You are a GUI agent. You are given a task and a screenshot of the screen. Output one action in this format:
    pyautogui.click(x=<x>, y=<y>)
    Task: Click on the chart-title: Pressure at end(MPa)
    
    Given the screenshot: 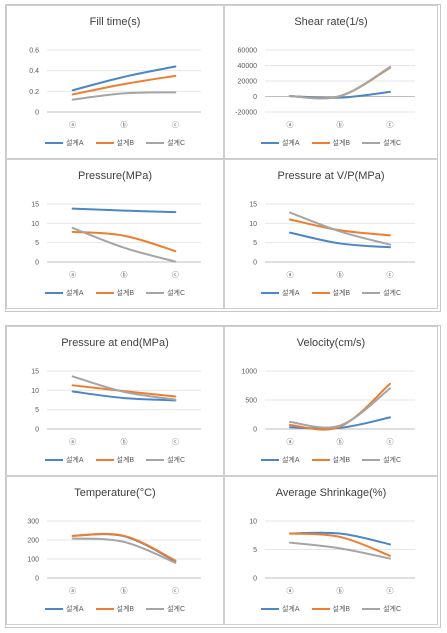 What is the action you would take?
    pyautogui.click(x=115, y=343)
    